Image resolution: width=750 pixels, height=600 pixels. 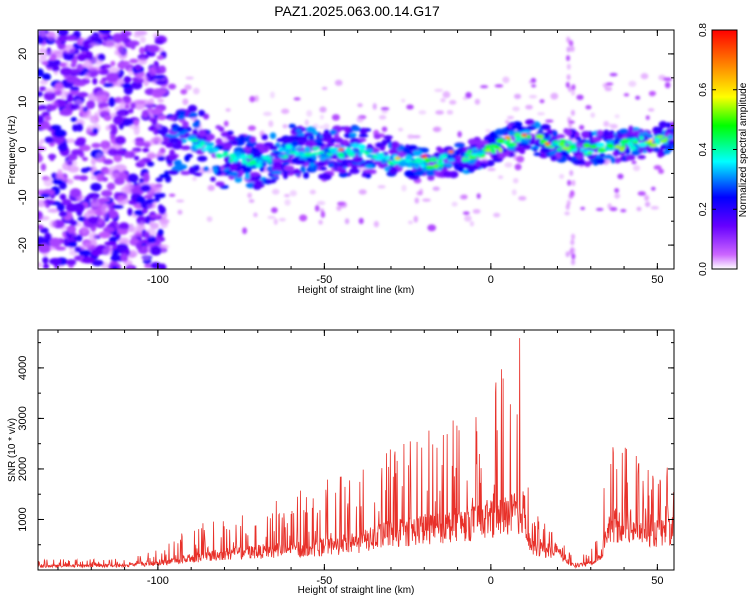 What do you see at coordinates (356, 590) in the screenshot?
I see `snr-xlabel: Height of straight line (km)` at bounding box center [356, 590].